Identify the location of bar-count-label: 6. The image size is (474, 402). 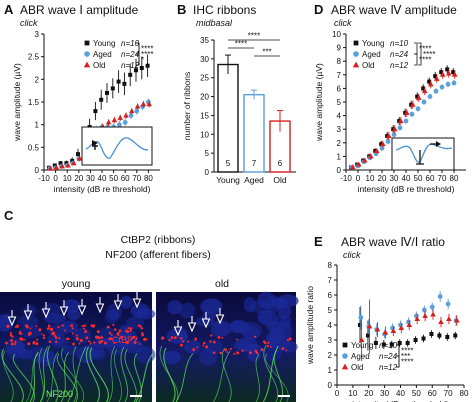
(280, 163).